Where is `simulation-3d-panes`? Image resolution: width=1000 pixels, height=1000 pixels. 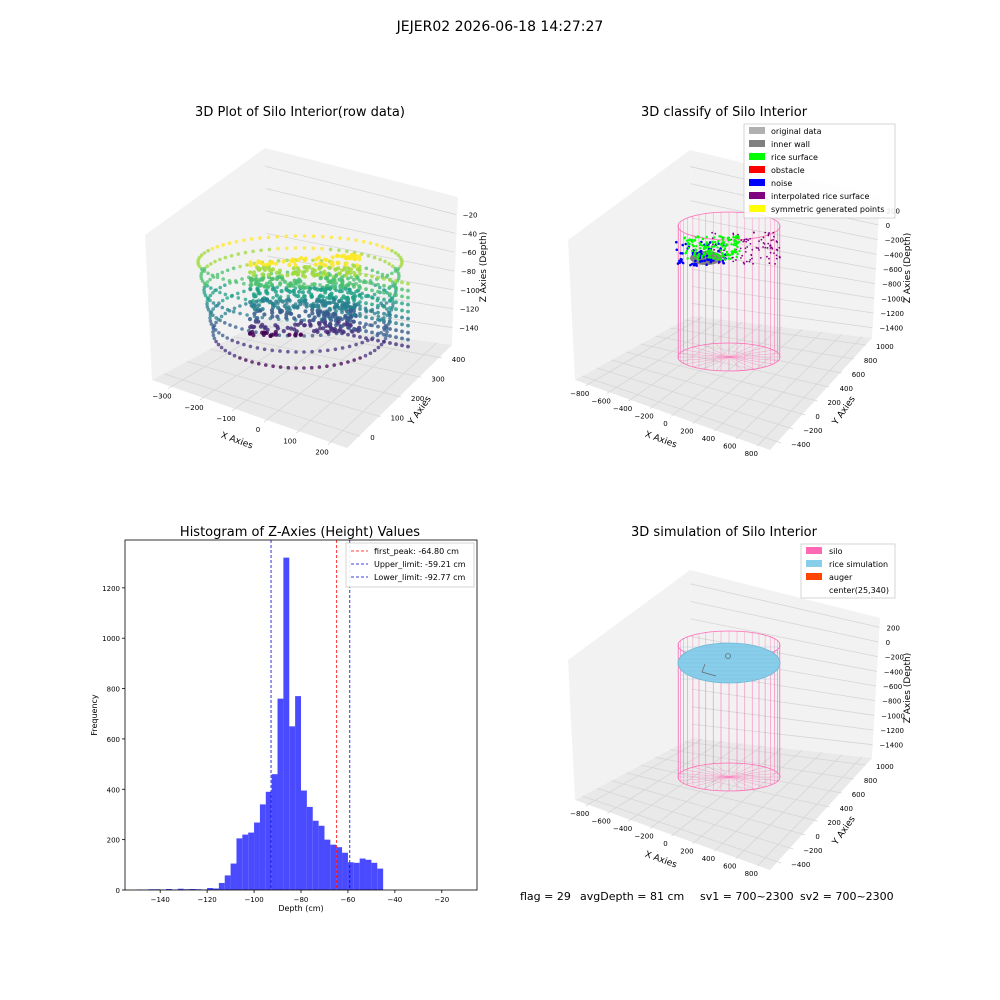
simulation-3d-panes is located at coordinates (724, 720).